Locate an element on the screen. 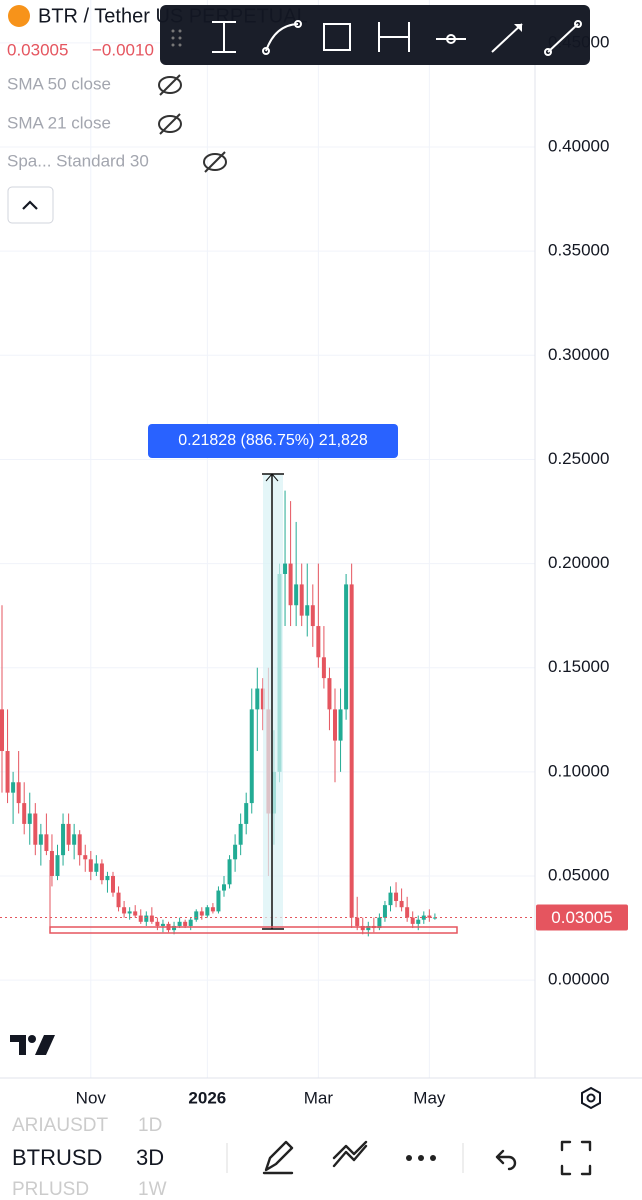 This screenshot has height=1200, width=642. axis-settings-dot is located at coordinates (591, 1098).